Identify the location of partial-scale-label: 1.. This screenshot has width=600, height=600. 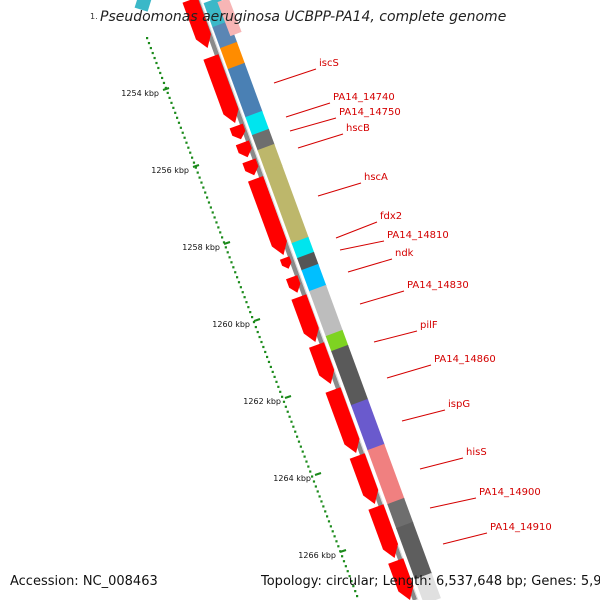
(94, 16).